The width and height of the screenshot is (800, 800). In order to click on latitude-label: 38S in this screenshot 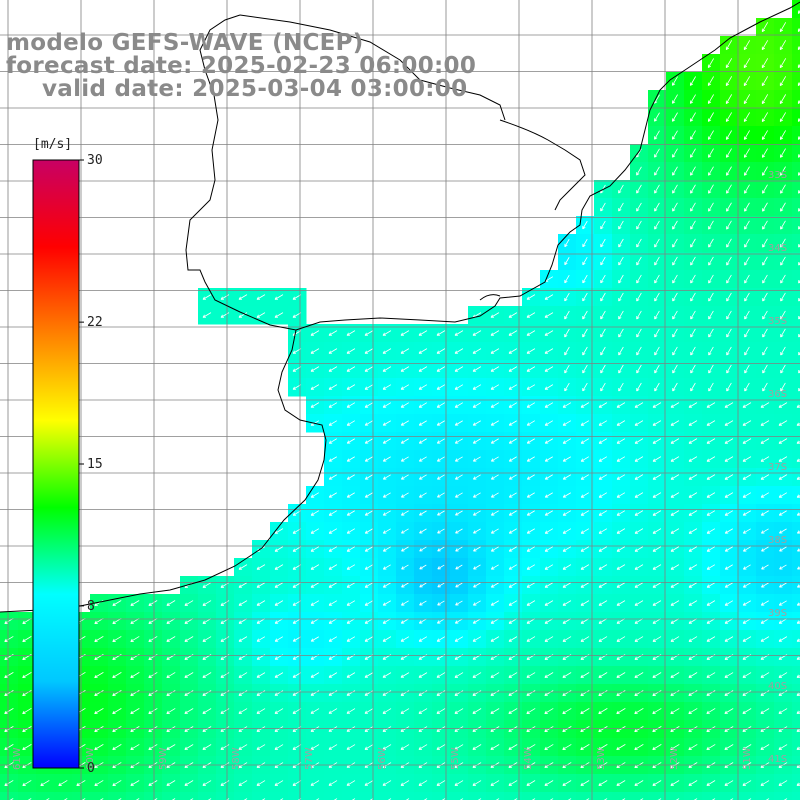, I will do `click(777, 540)`.